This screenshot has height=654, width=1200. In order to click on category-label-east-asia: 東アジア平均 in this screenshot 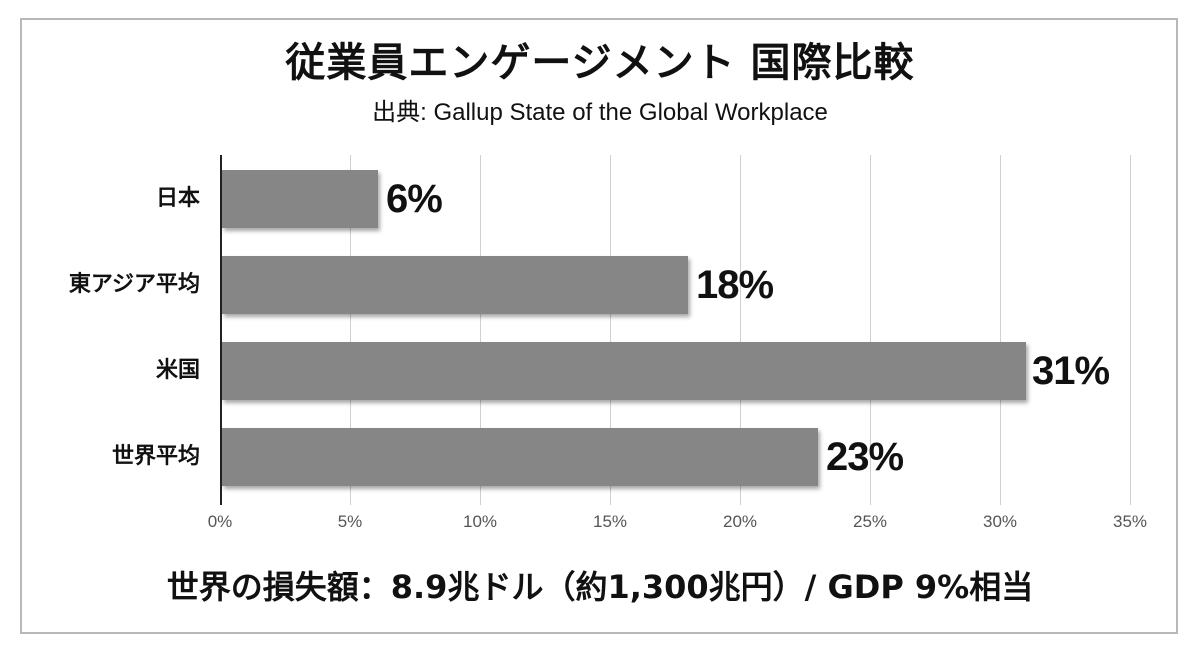, I will do `click(134, 284)`.